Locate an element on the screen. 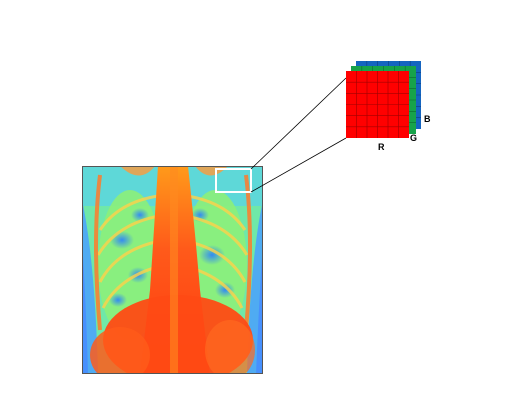 The height and width of the screenshot is (403, 505). connector-line-bottom is located at coordinates (298, 165).